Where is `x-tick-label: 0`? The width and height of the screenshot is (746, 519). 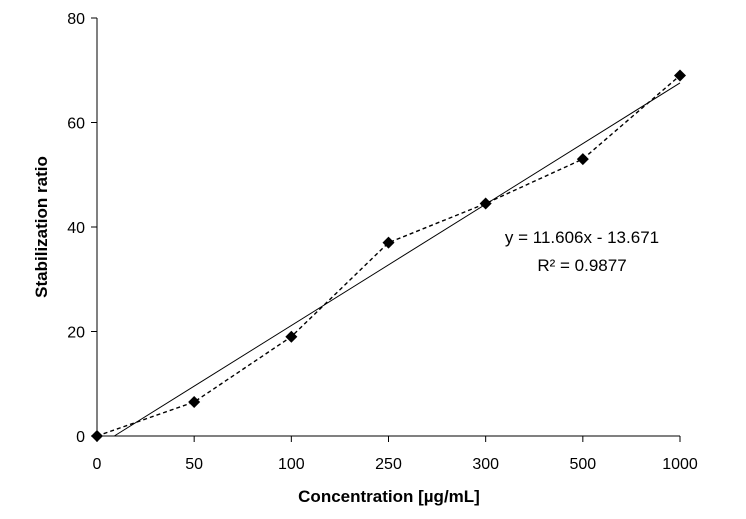
x-tick-label: 0 is located at coordinates (97, 464).